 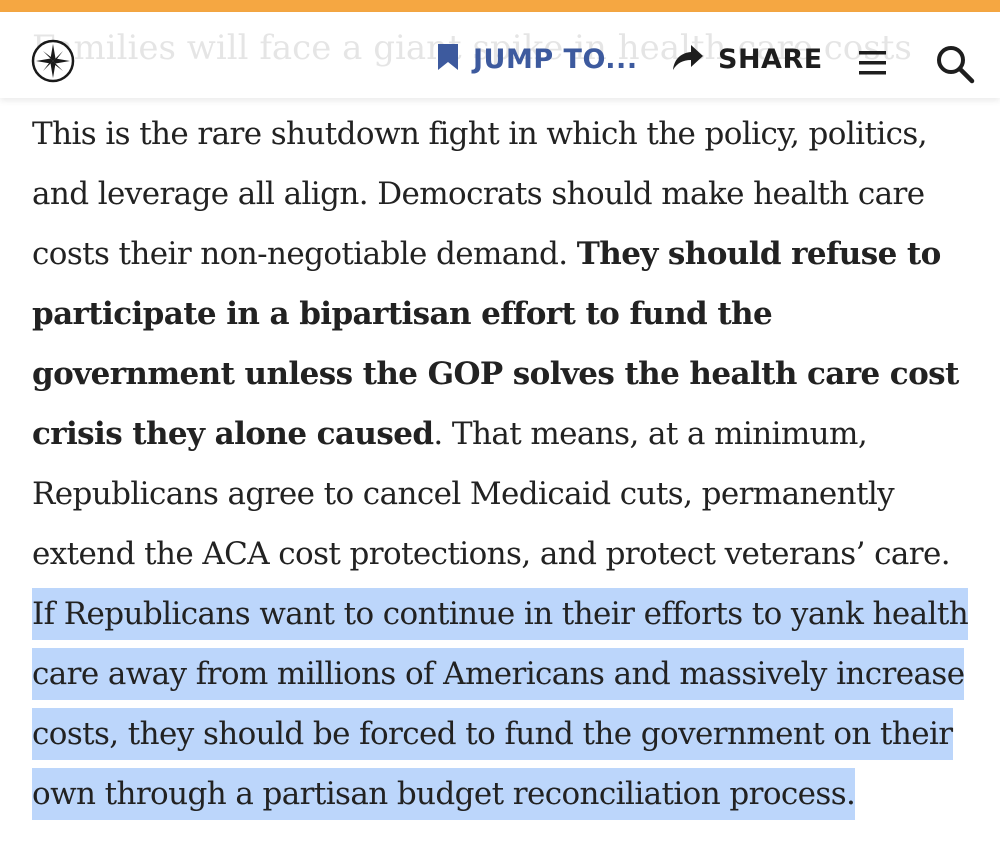 I want to click on compass-logo-icon, so click(x=53, y=61).